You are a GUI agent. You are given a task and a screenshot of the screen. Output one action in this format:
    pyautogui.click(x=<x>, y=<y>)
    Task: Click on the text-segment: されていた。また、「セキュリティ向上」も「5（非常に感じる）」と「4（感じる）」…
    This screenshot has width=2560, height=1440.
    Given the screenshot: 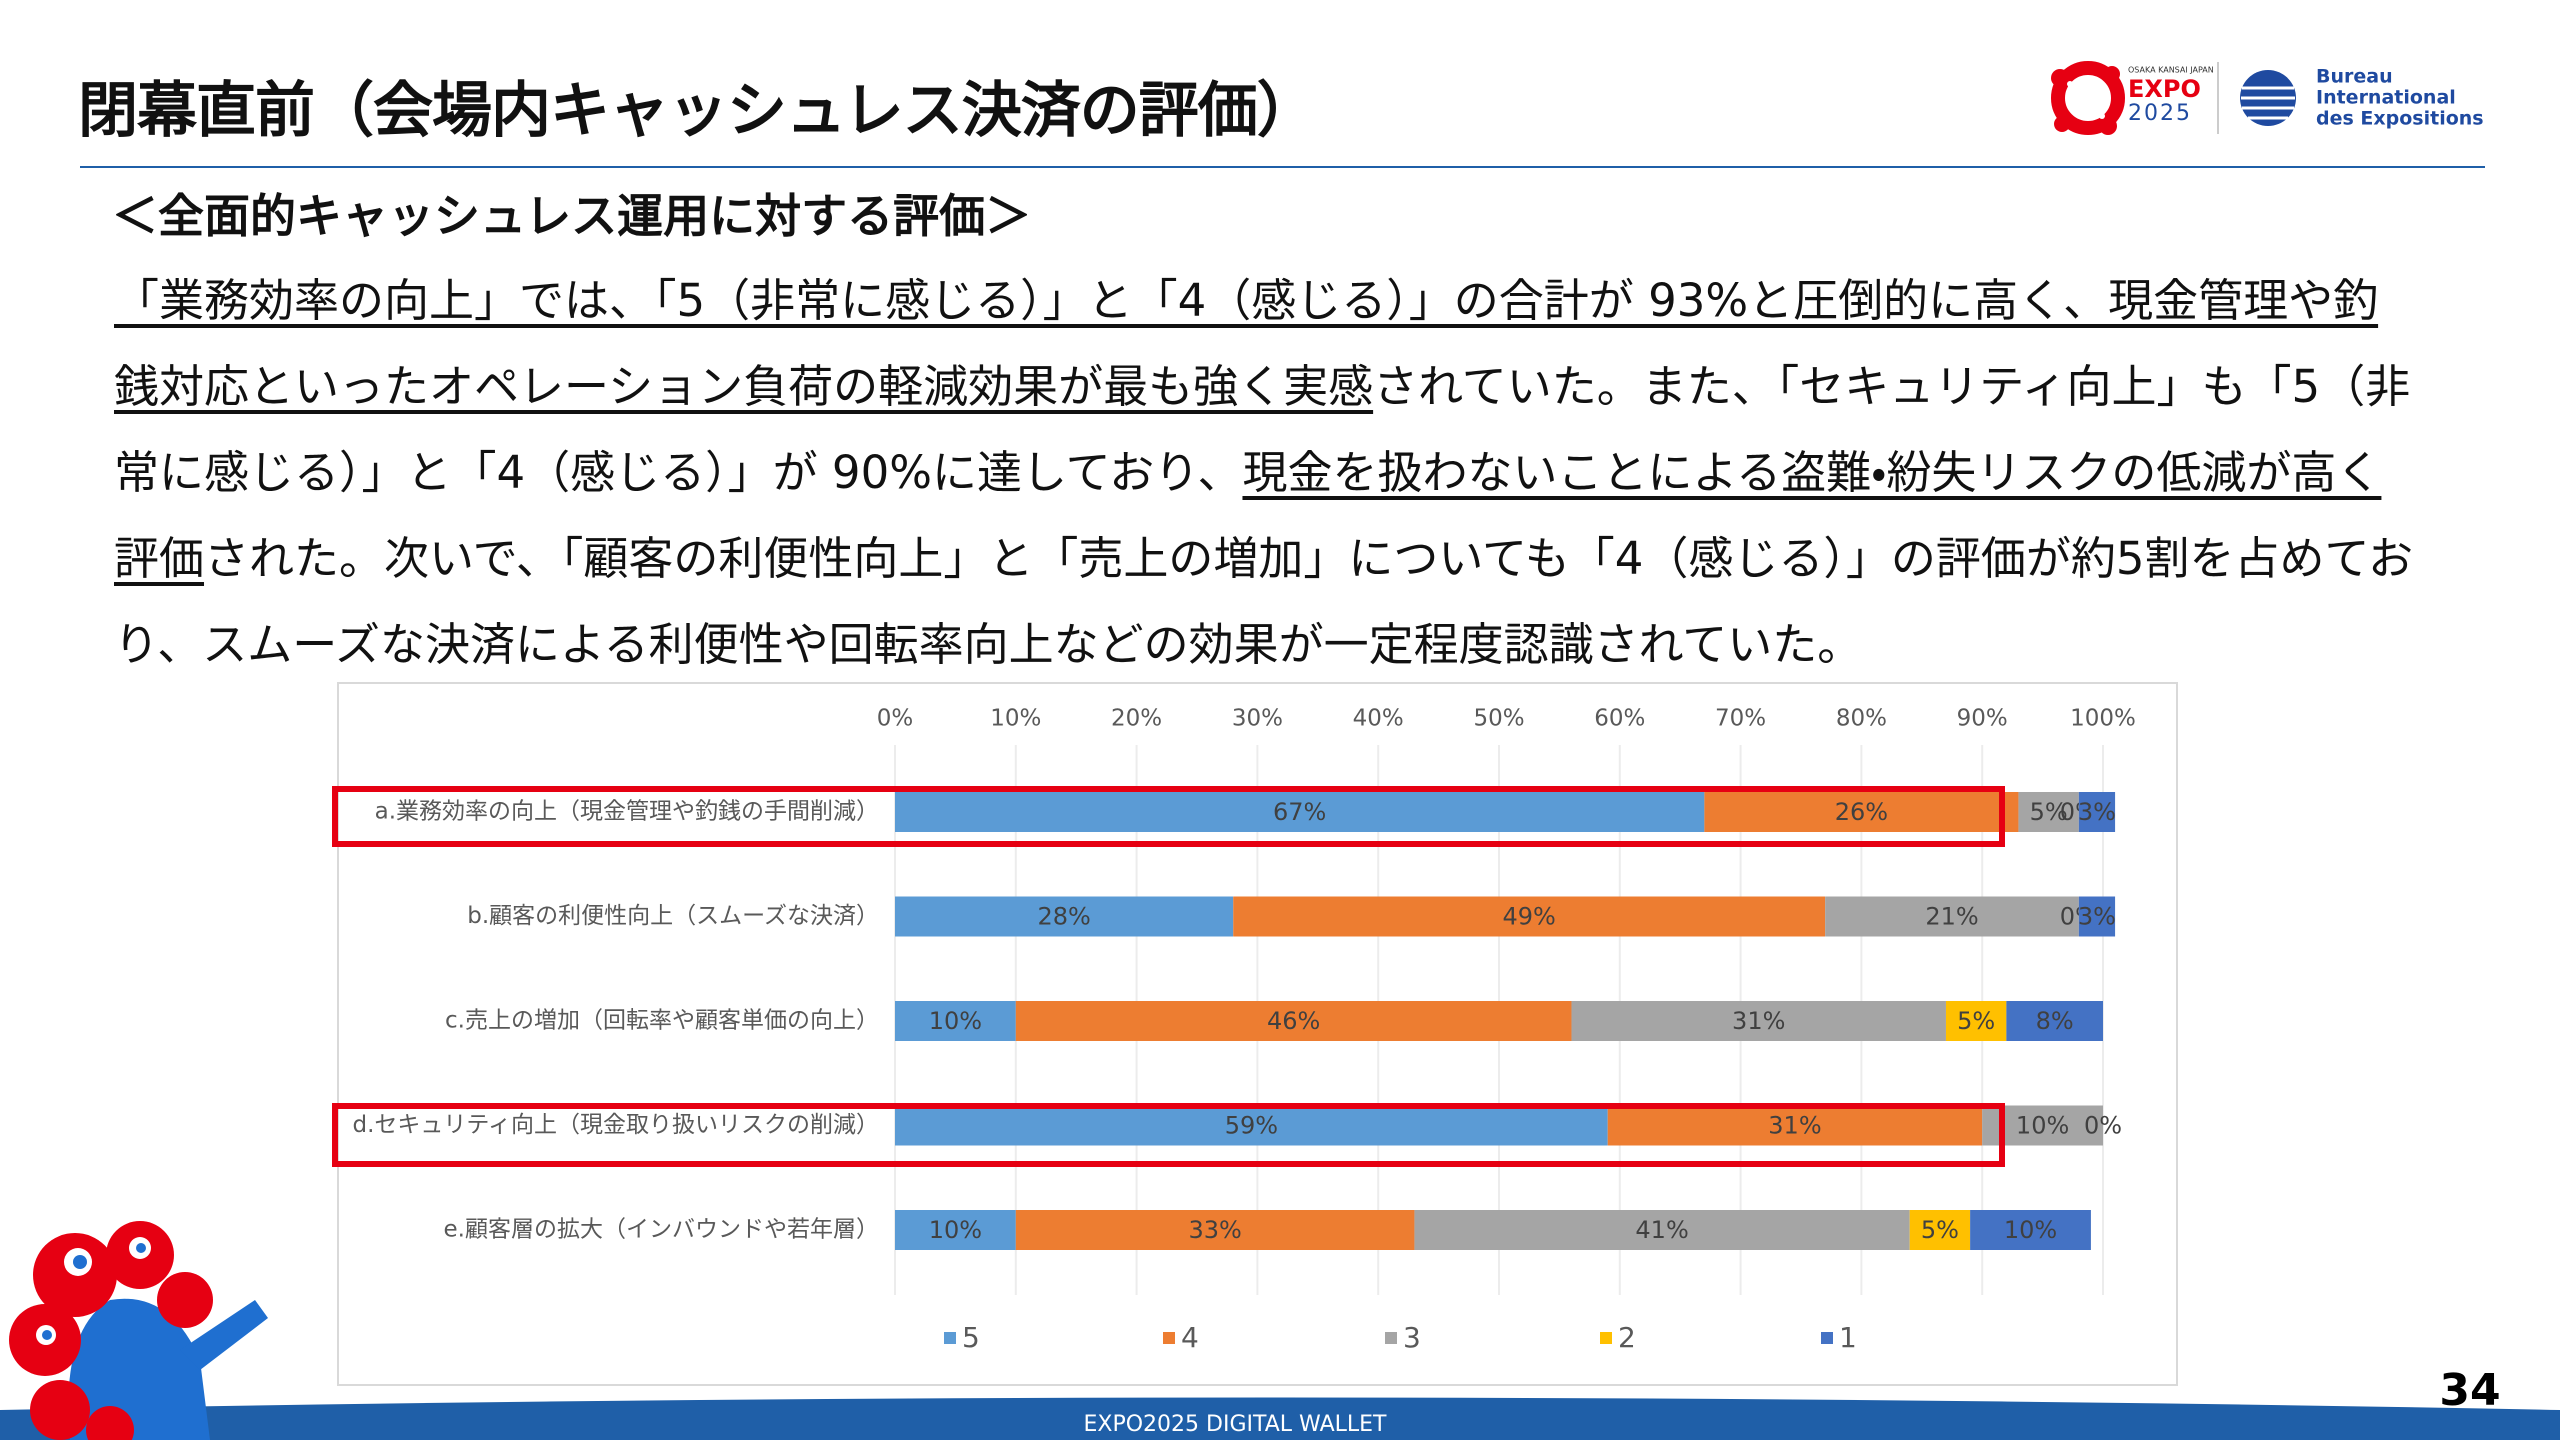 What is the action you would take?
    pyautogui.click(x=1262, y=429)
    